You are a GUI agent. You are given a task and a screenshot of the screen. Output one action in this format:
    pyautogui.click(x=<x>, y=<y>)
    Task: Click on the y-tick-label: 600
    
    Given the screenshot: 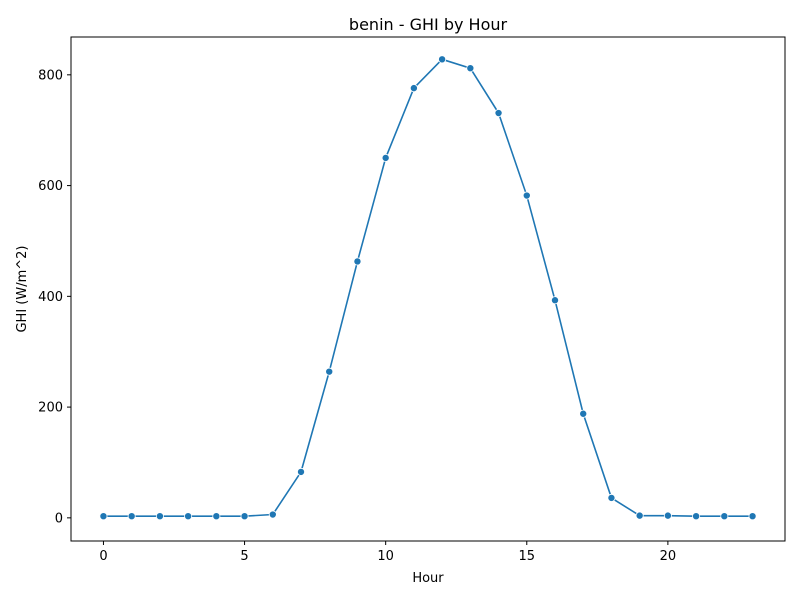 What is the action you would take?
    pyautogui.click(x=50, y=186)
    